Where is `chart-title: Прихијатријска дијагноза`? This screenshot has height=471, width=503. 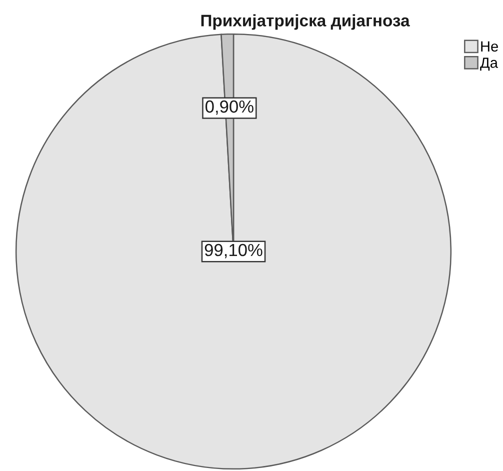 chart-title: Прихијатријска дијагноза is located at coordinates (305, 22).